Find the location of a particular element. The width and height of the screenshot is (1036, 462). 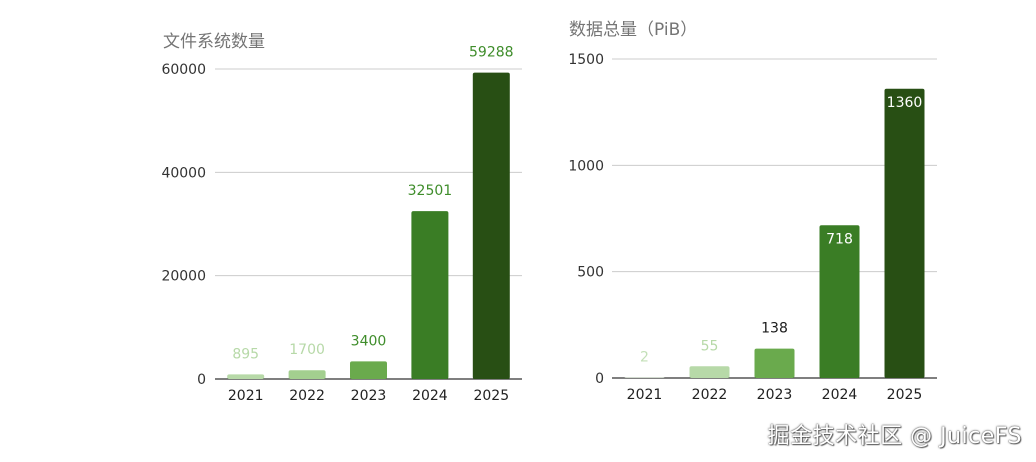

y-tick-label: 40000 is located at coordinates (183, 173).